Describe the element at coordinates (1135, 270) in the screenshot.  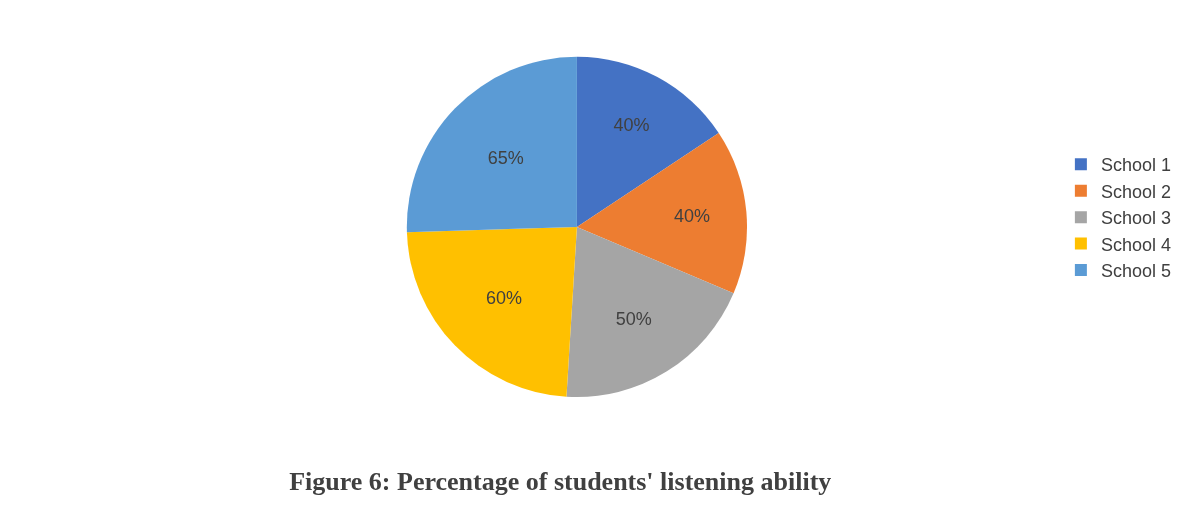
I see `legend-label: School 5` at that location.